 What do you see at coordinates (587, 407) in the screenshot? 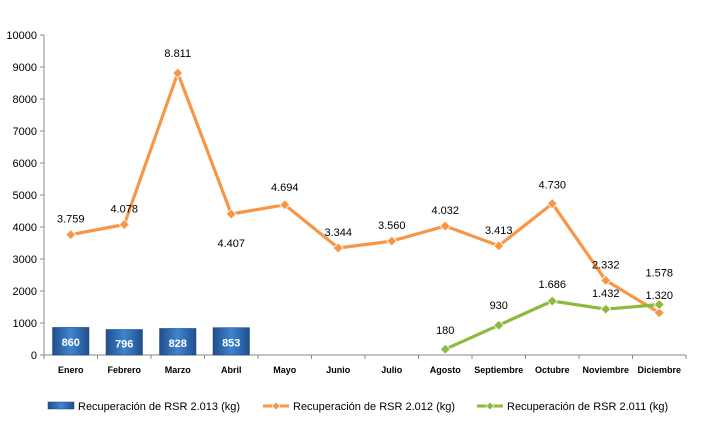
I see `legend-label: Recuperación de RSR 2.011 (kg)` at bounding box center [587, 407].